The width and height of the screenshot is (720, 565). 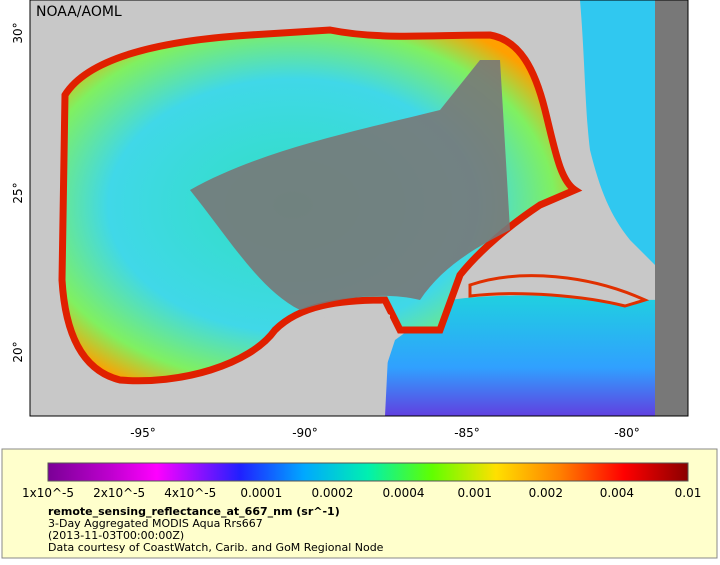 I want to click on lon-label: -80°, so click(x=627, y=433).